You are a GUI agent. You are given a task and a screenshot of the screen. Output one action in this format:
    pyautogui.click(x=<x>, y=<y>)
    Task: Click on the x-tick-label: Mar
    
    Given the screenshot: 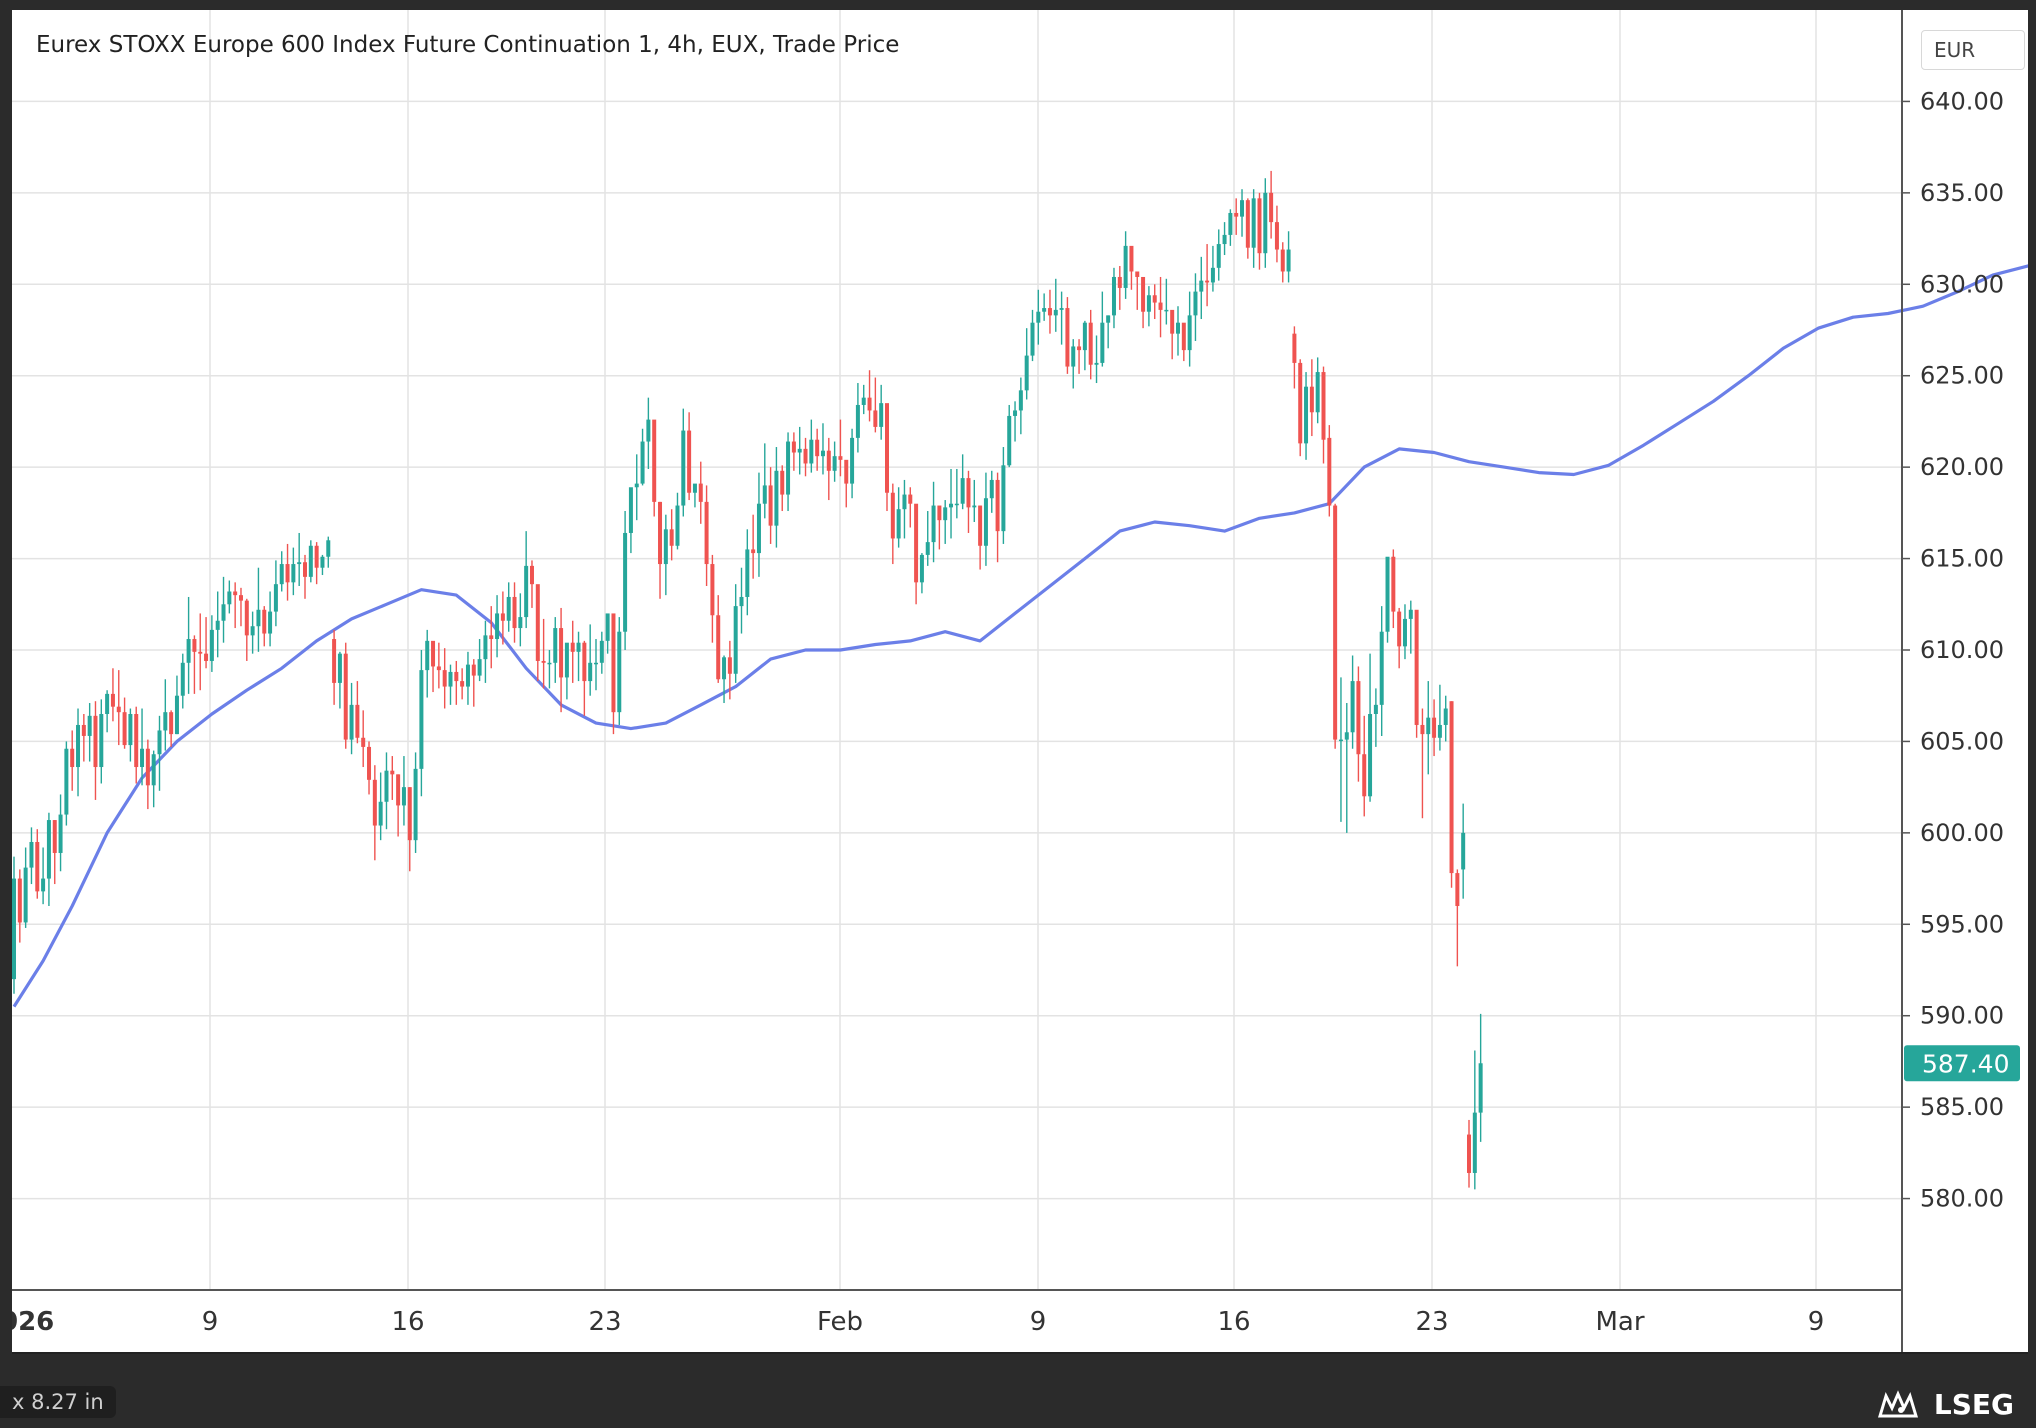 What is the action you would take?
    pyautogui.click(x=1619, y=1322)
    